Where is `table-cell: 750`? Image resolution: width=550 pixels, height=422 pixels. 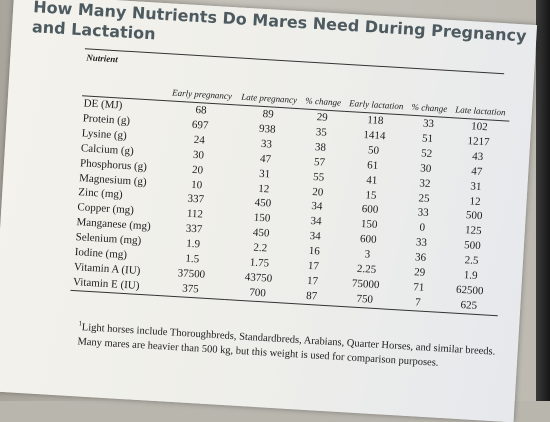
table-cell: 750 is located at coordinates (364, 300).